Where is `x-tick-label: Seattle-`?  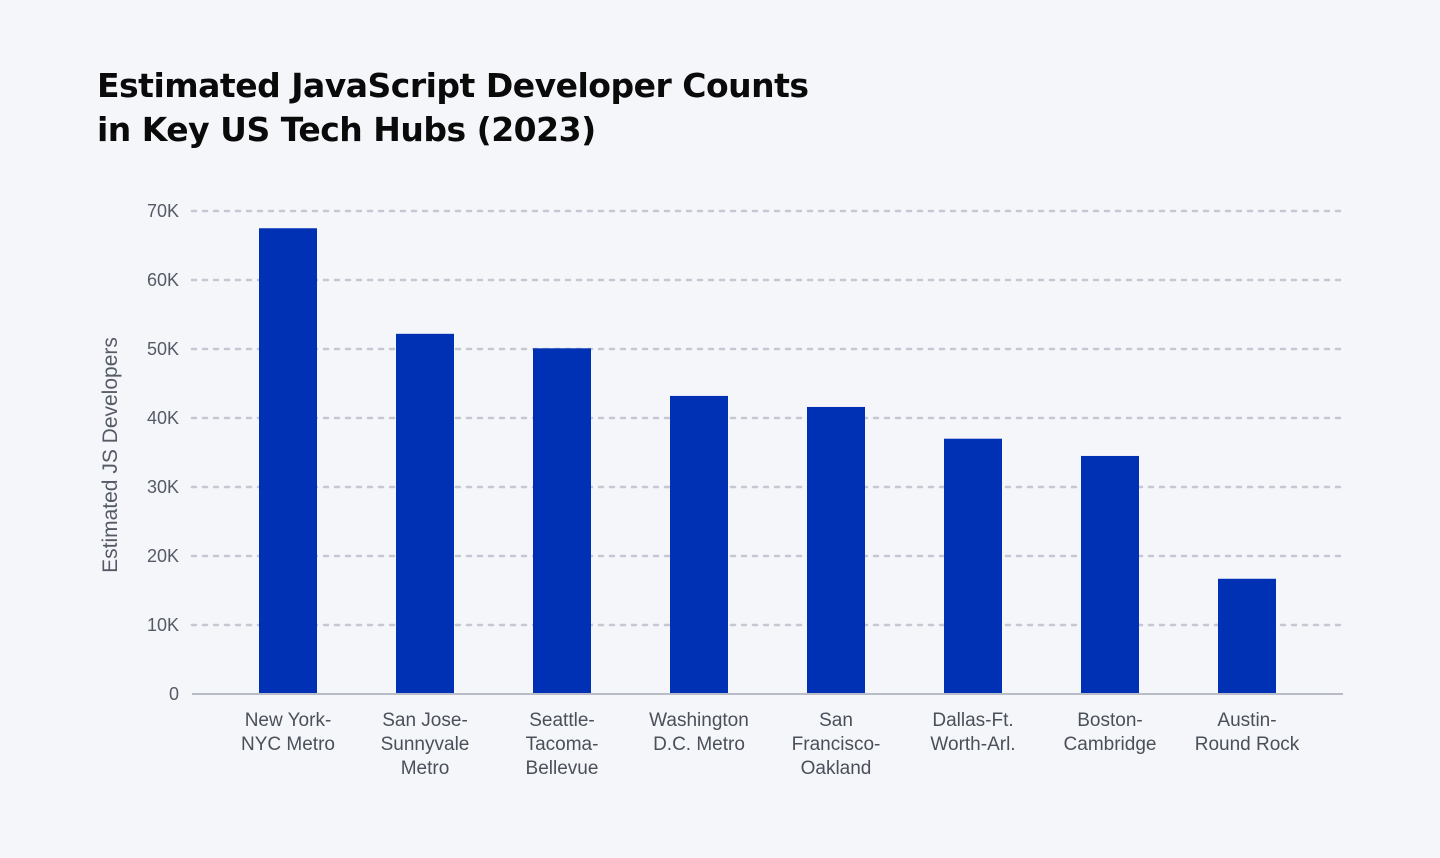
x-tick-label: Seattle- is located at coordinates (561, 720).